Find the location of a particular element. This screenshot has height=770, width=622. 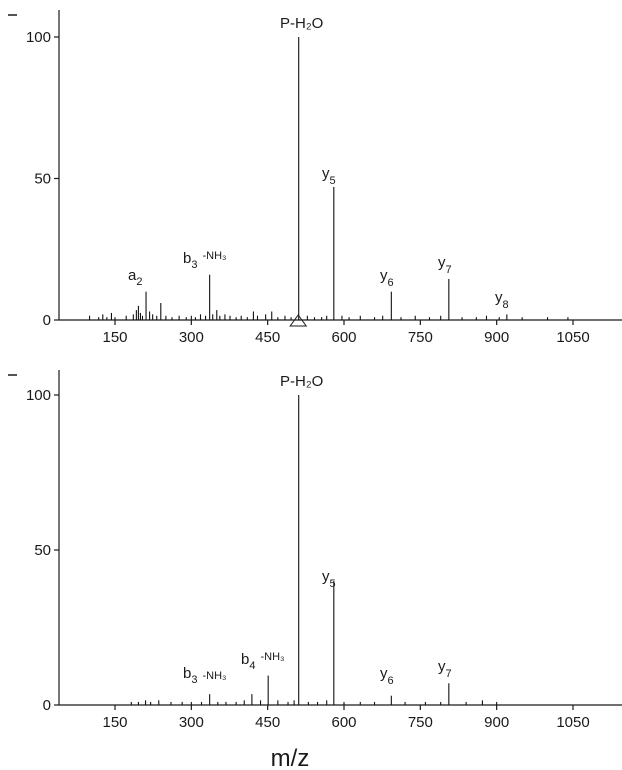

bottom-label-y7: y7 is located at coordinates (445, 669).